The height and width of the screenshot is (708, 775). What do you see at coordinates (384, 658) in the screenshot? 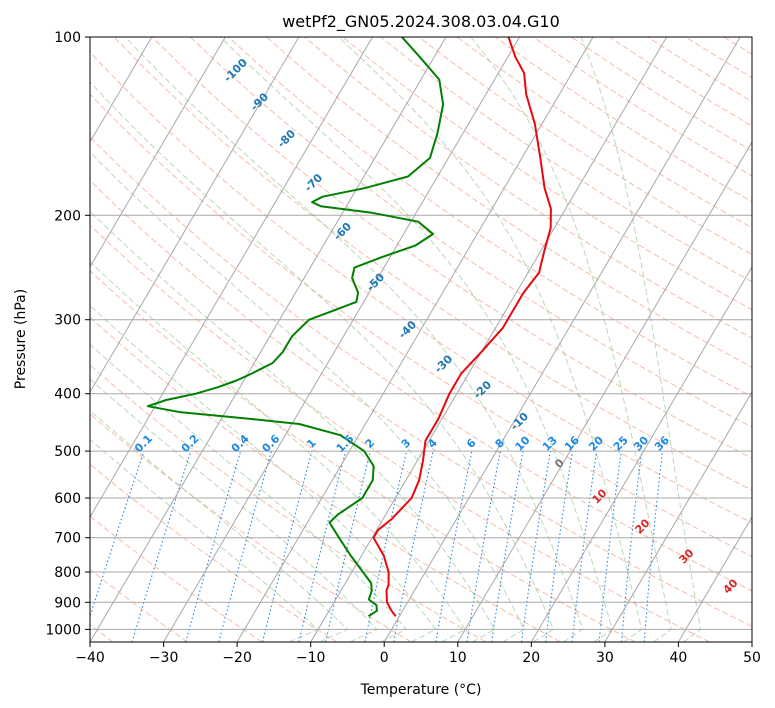
I see `x-tick-label: 0` at bounding box center [384, 658].